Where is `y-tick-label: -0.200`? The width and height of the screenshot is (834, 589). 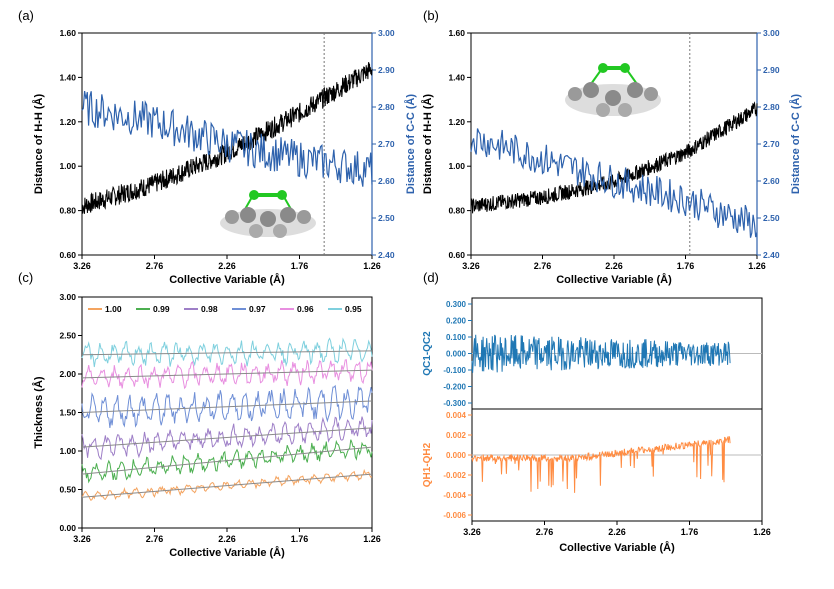 y-tick-label: -0.200 is located at coordinates (454, 387).